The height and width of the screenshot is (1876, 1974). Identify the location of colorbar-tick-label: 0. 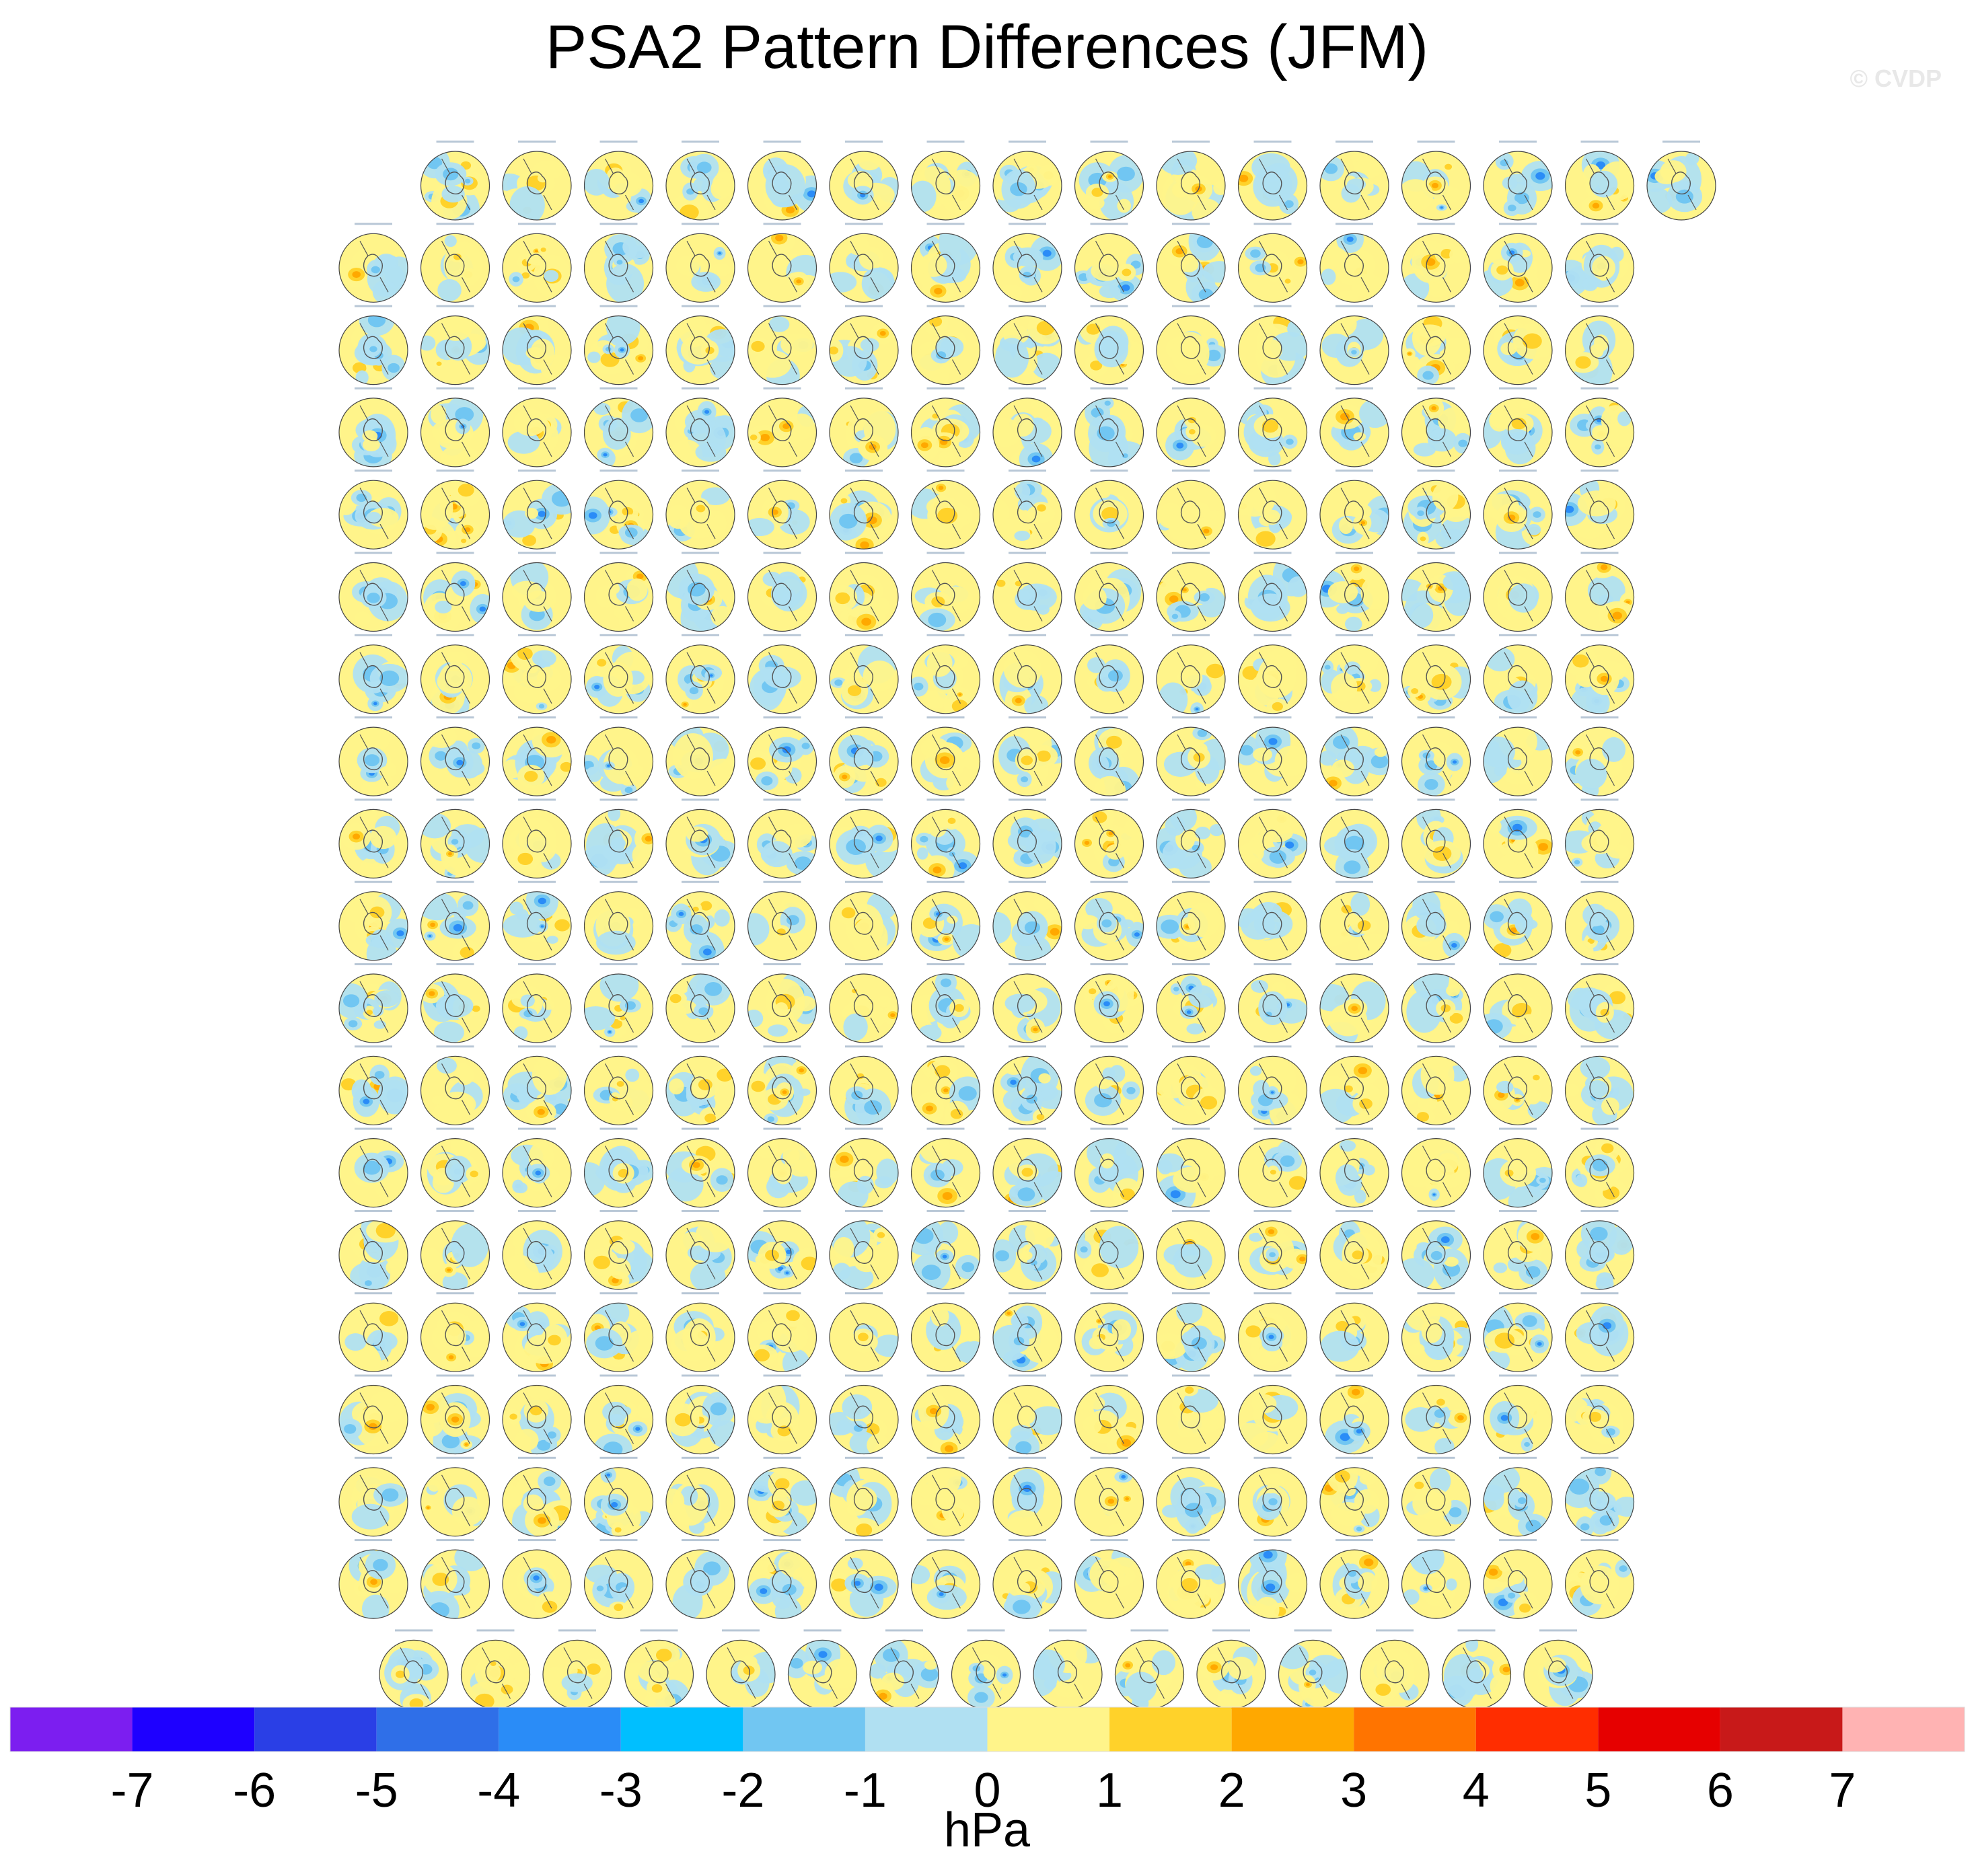
(987, 1791).